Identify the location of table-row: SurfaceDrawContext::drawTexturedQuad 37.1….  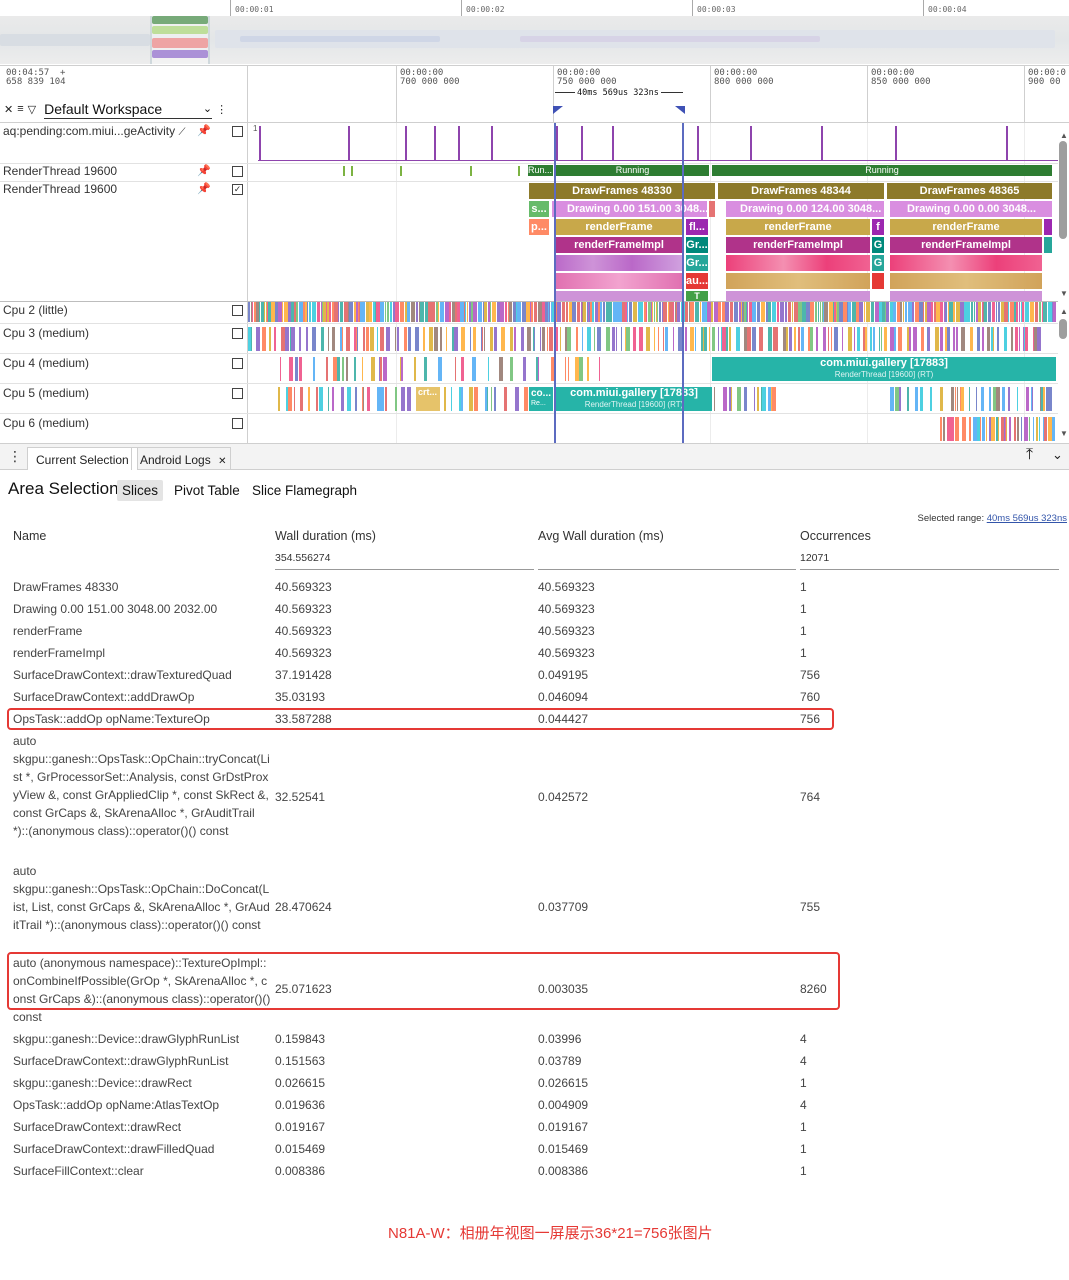
(534, 677).